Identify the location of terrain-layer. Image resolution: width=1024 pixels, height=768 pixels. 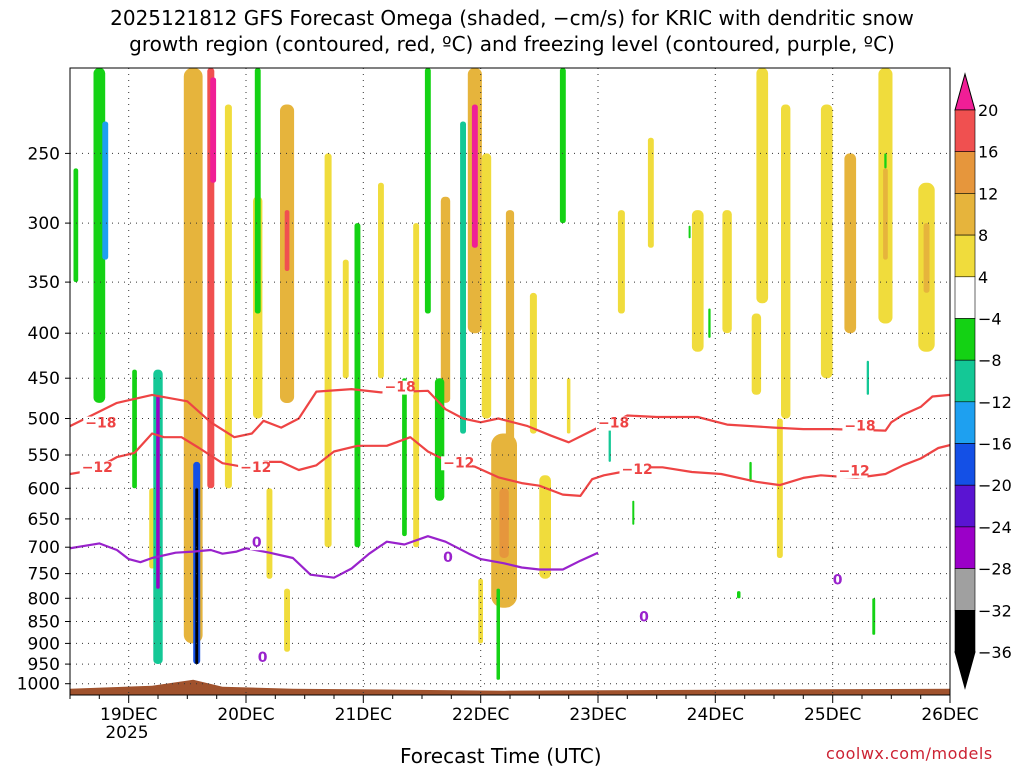
(510, 687).